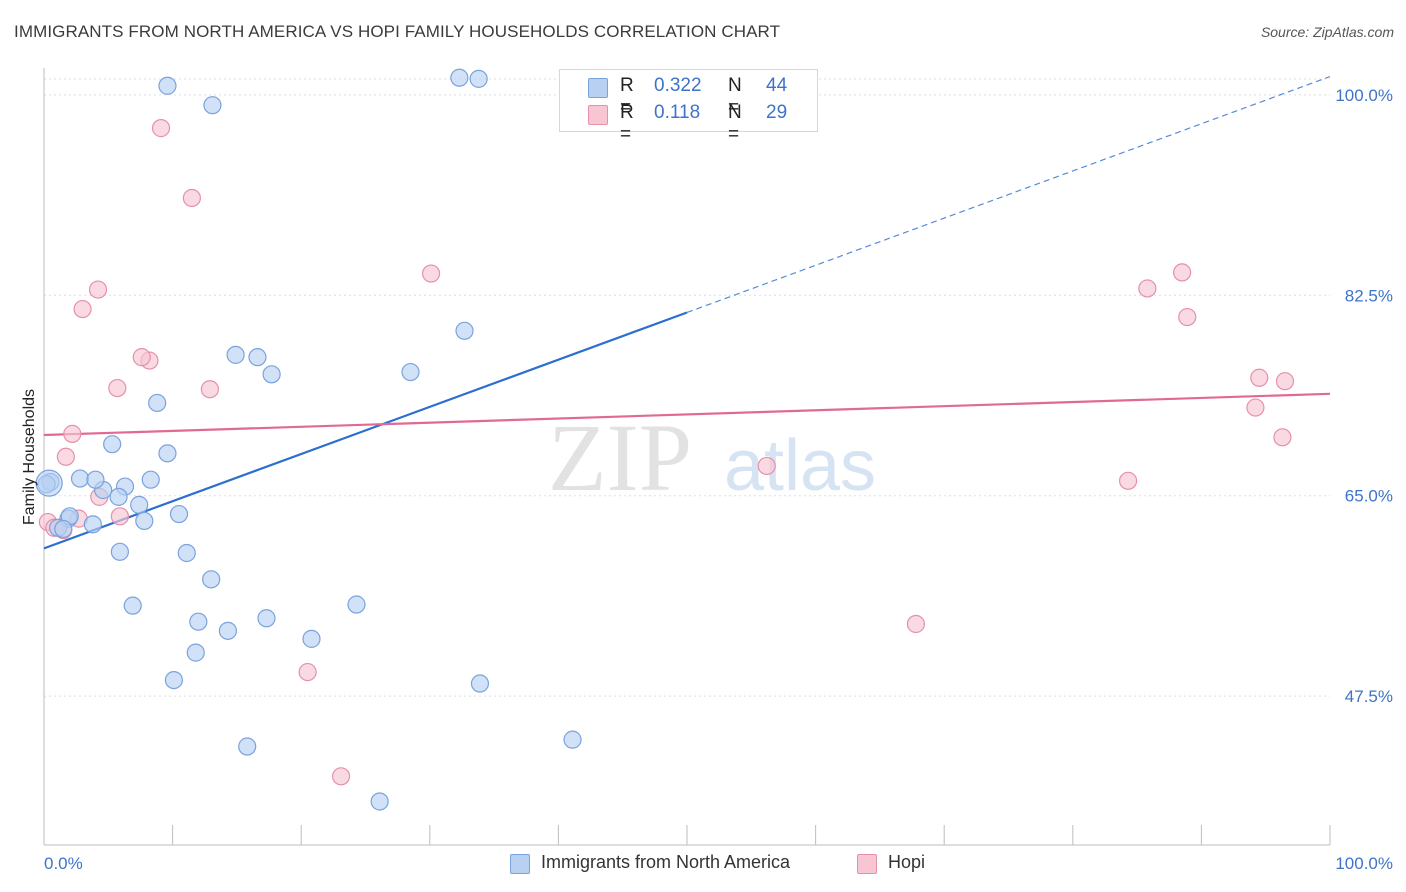 This screenshot has width=1406, height=892. I want to click on y-tick-label: 82.5%, so click(1369, 295).